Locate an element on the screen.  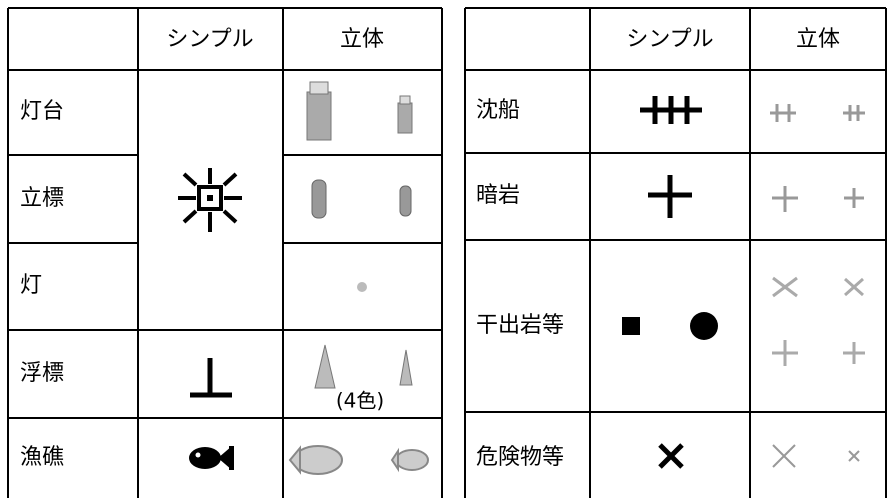
buoy-3d is located at coordinates (363, 366).